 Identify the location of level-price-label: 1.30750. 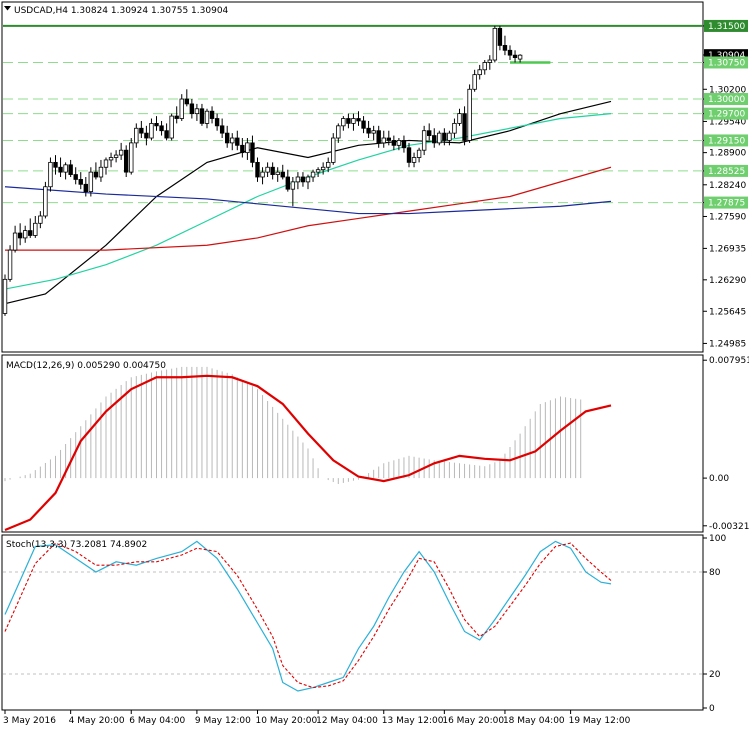
(726, 62).